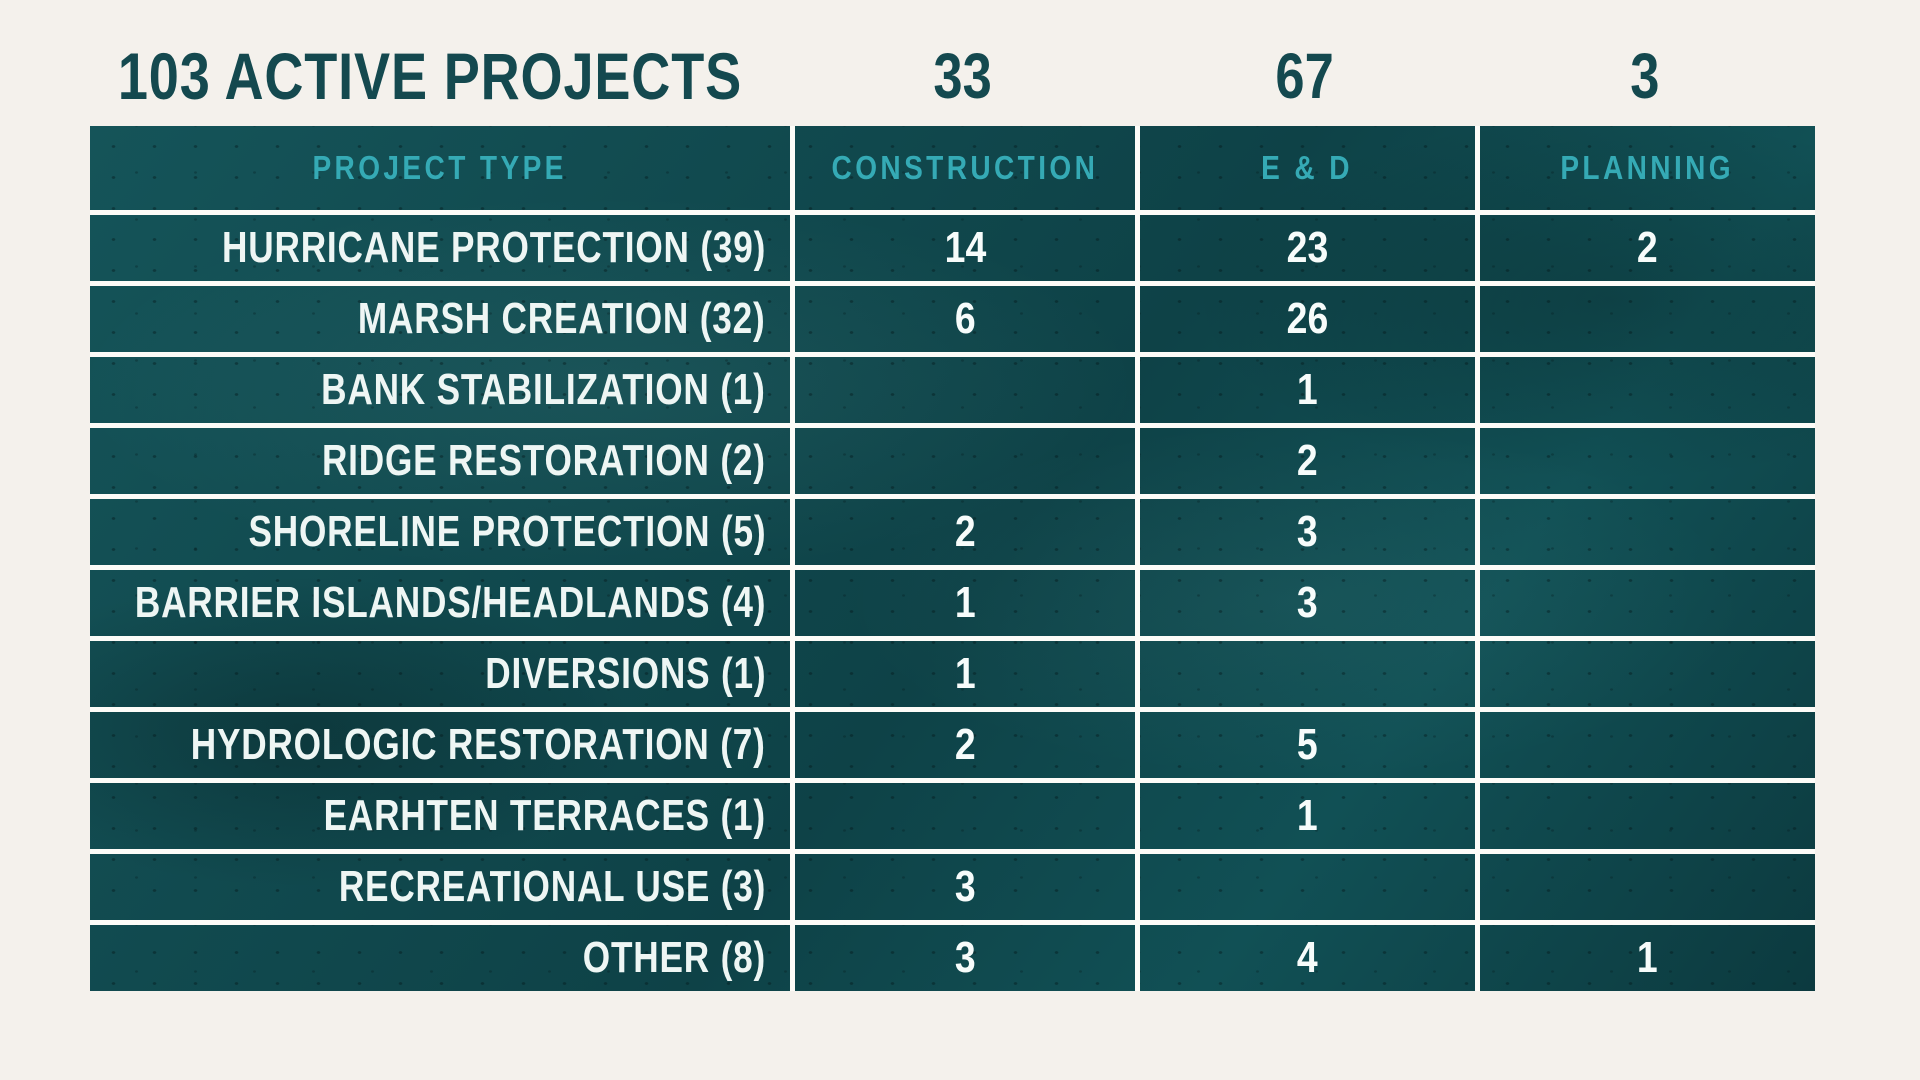 This screenshot has width=1920, height=1080. I want to click on row-label: OTHER (8), so click(674, 957).